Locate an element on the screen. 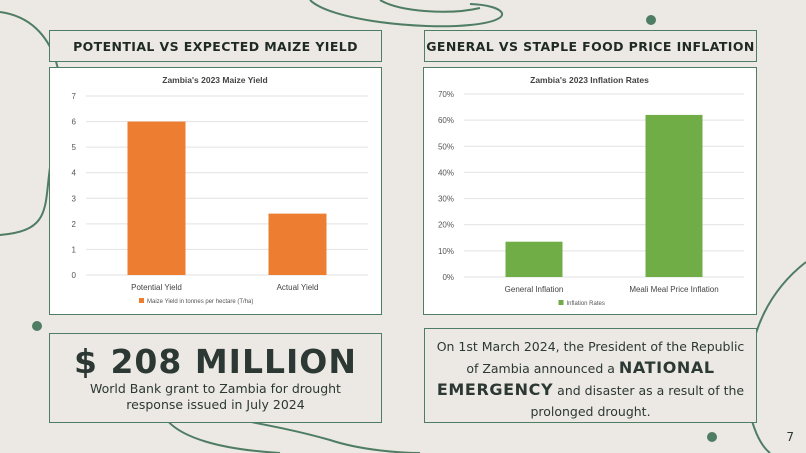  maize-legend-swatch is located at coordinates (141, 300).